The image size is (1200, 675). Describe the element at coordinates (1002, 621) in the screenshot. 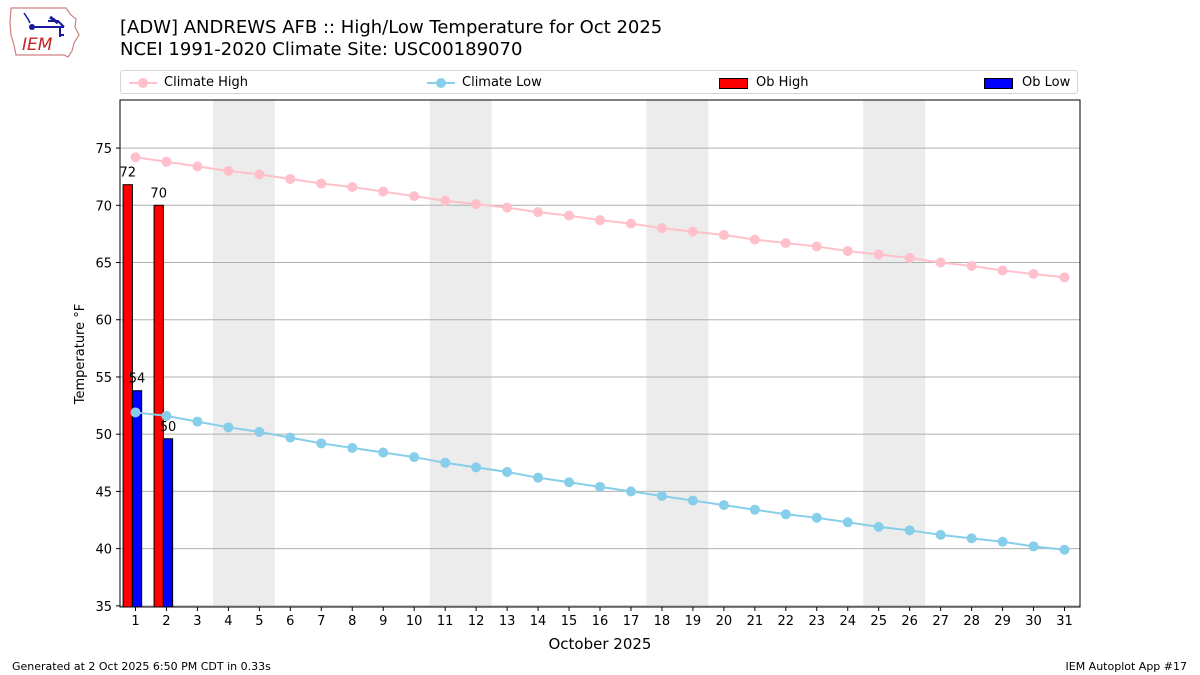

I see `x-tick-label: 29` at that location.